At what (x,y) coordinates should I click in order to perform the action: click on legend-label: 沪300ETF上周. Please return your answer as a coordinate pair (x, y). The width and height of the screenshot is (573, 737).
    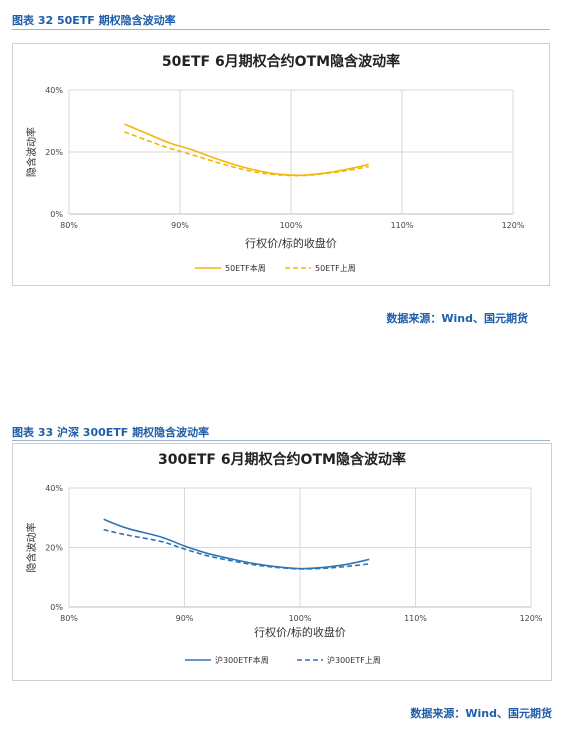
    Looking at the image, I should click on (354, 660).